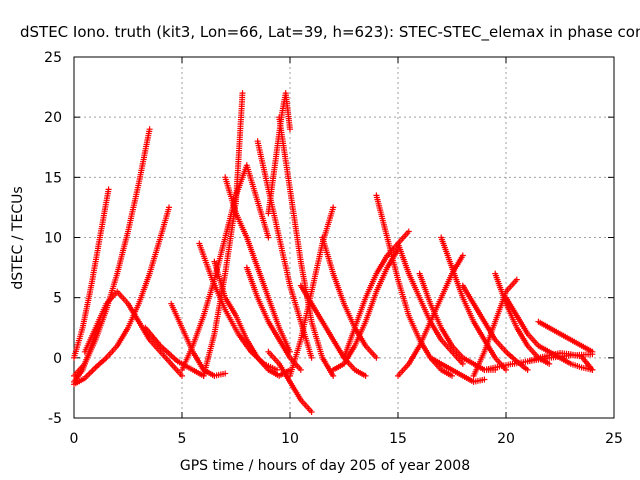  Describe the element at coordinates (53, 118) in the screenshot. I see `y-tick-label: 20` at that location.